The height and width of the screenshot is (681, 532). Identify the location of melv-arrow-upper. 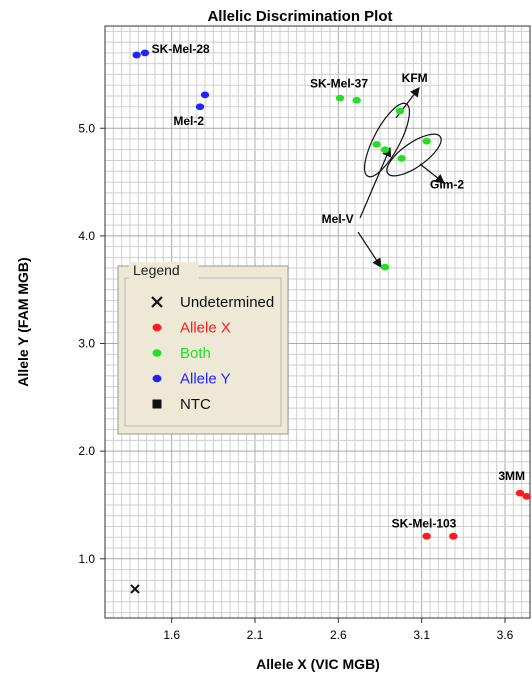
(375, 182).